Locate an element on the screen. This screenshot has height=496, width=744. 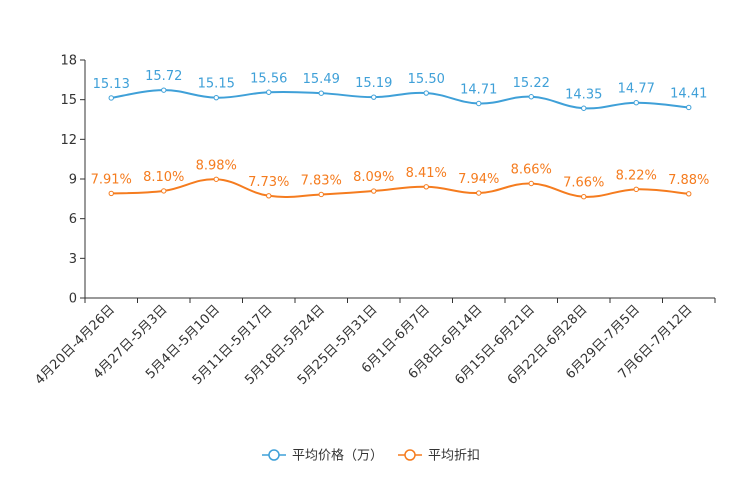
price-data-label: 15.19 is located at coordinates (373, 83).